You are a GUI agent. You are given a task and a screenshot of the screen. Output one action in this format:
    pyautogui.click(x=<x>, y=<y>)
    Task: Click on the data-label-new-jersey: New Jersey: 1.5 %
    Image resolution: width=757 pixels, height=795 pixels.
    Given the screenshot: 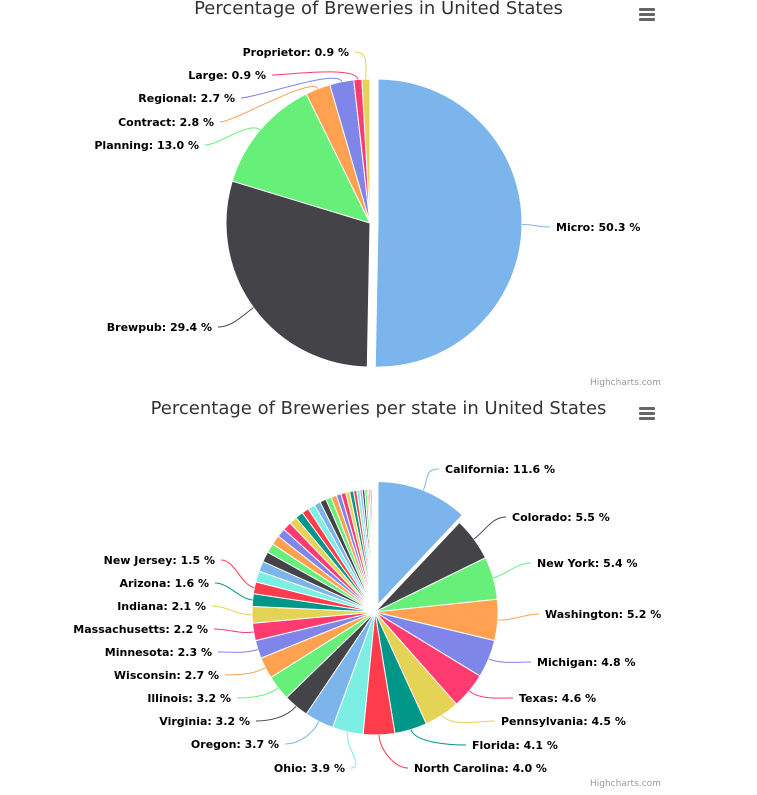 What is the action you would take?
    pyautogui.click(x=159, y=560)
    